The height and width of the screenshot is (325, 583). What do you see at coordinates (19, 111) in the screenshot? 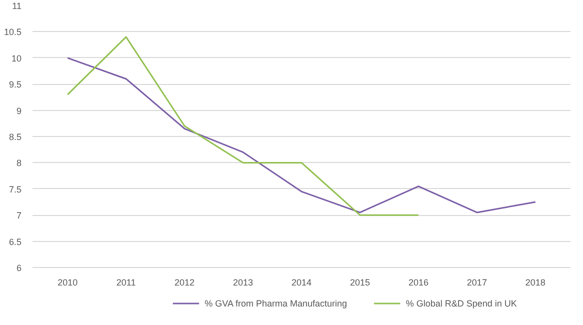
I see `y-tick-label: 9` at bounding box center [19, 111].